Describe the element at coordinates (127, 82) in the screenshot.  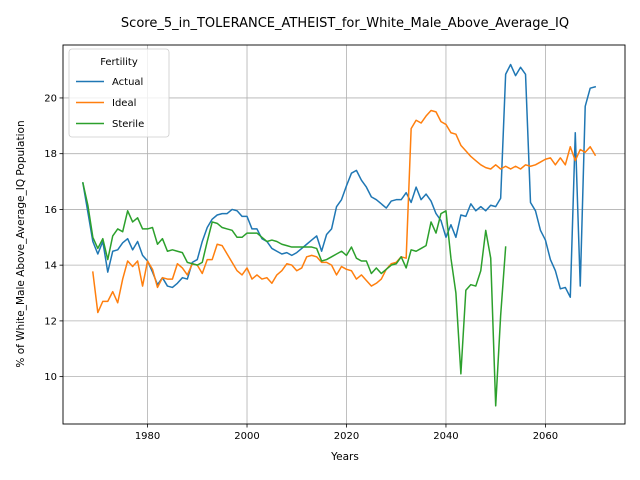
I see `legend-label-actual: Actual` at that location.